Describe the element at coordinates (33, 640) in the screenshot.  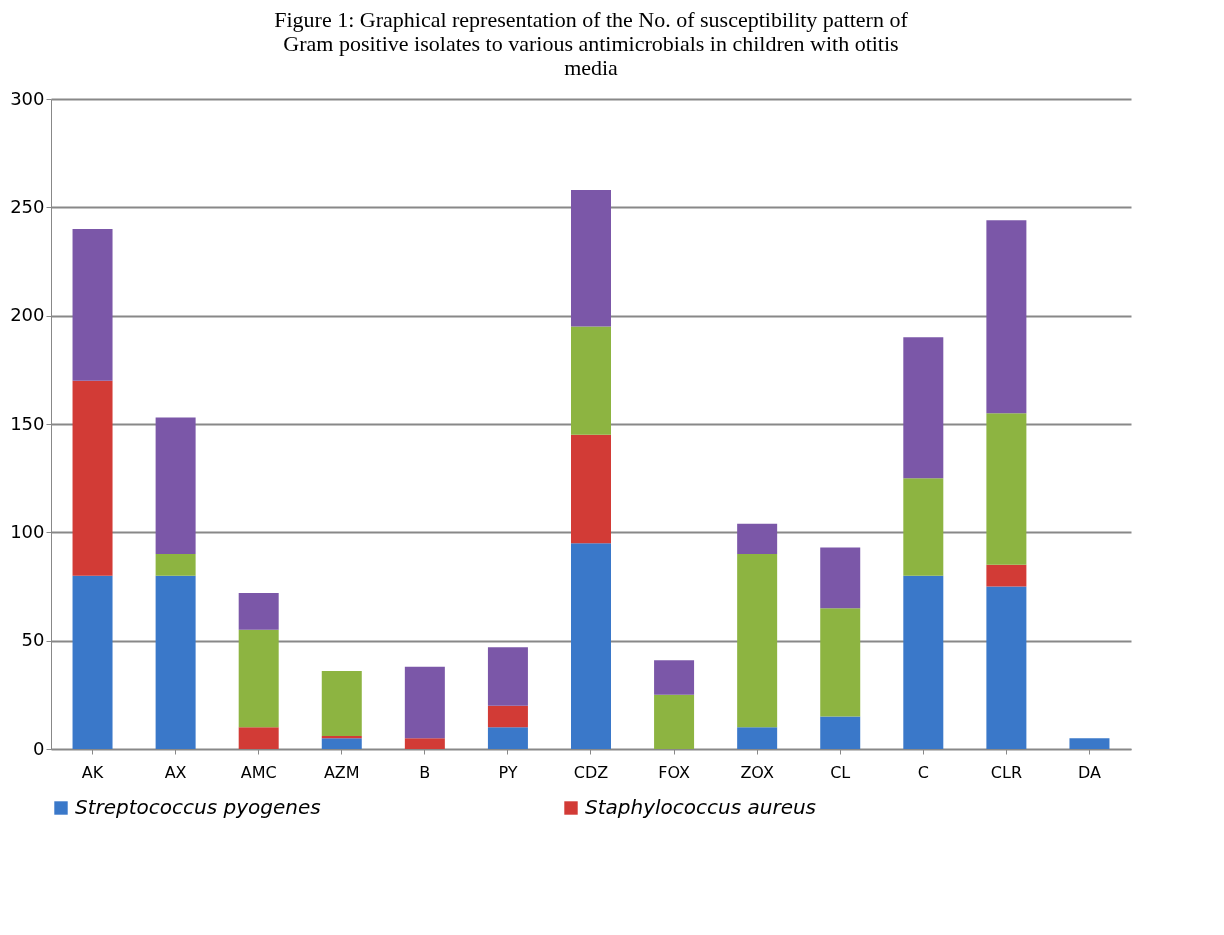
I see `y-tick-label: 50` at that location.